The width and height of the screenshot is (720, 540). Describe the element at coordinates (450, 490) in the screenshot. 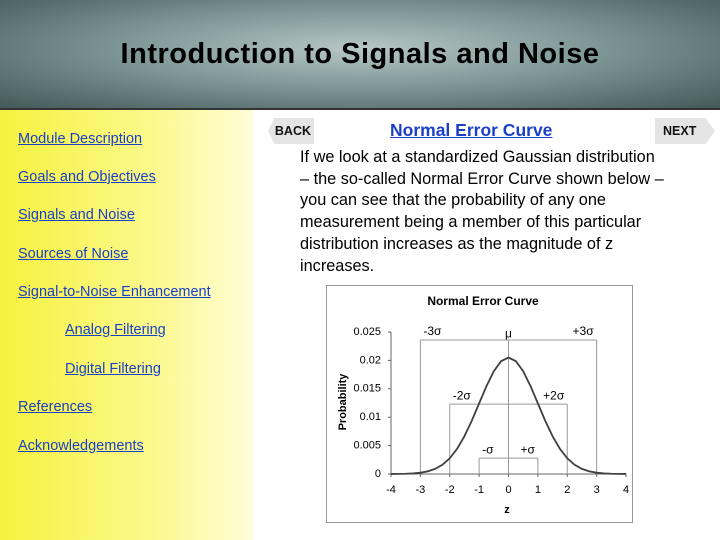

I see `x-tick-label: -2` at that location.